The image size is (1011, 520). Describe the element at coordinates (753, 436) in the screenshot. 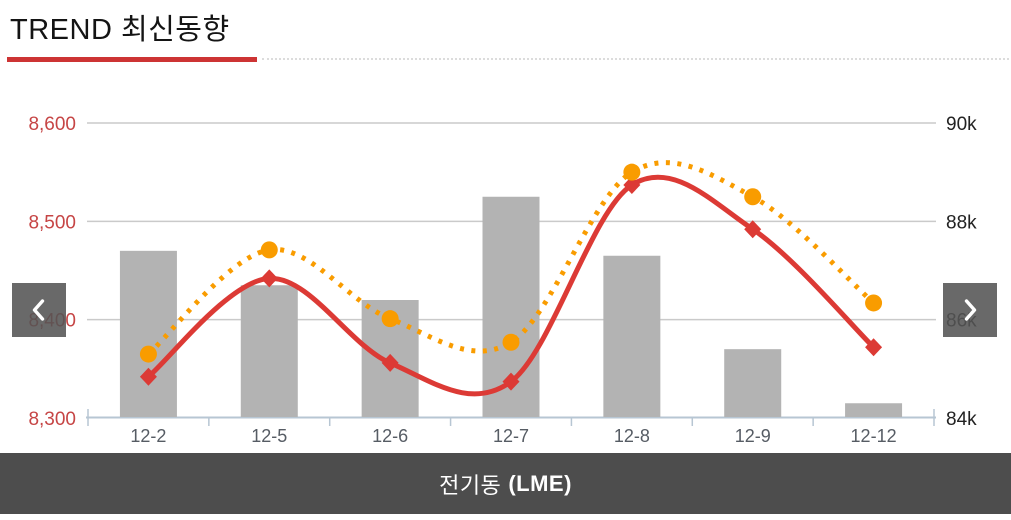

I see `x-axis-label: 12-9` at that location.